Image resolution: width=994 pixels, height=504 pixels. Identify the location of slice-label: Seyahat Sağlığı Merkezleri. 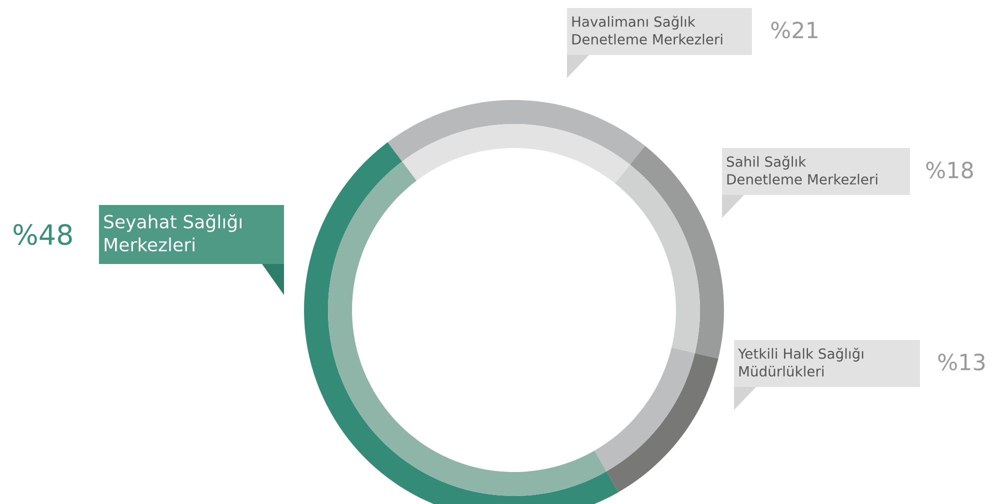
(173, 233).